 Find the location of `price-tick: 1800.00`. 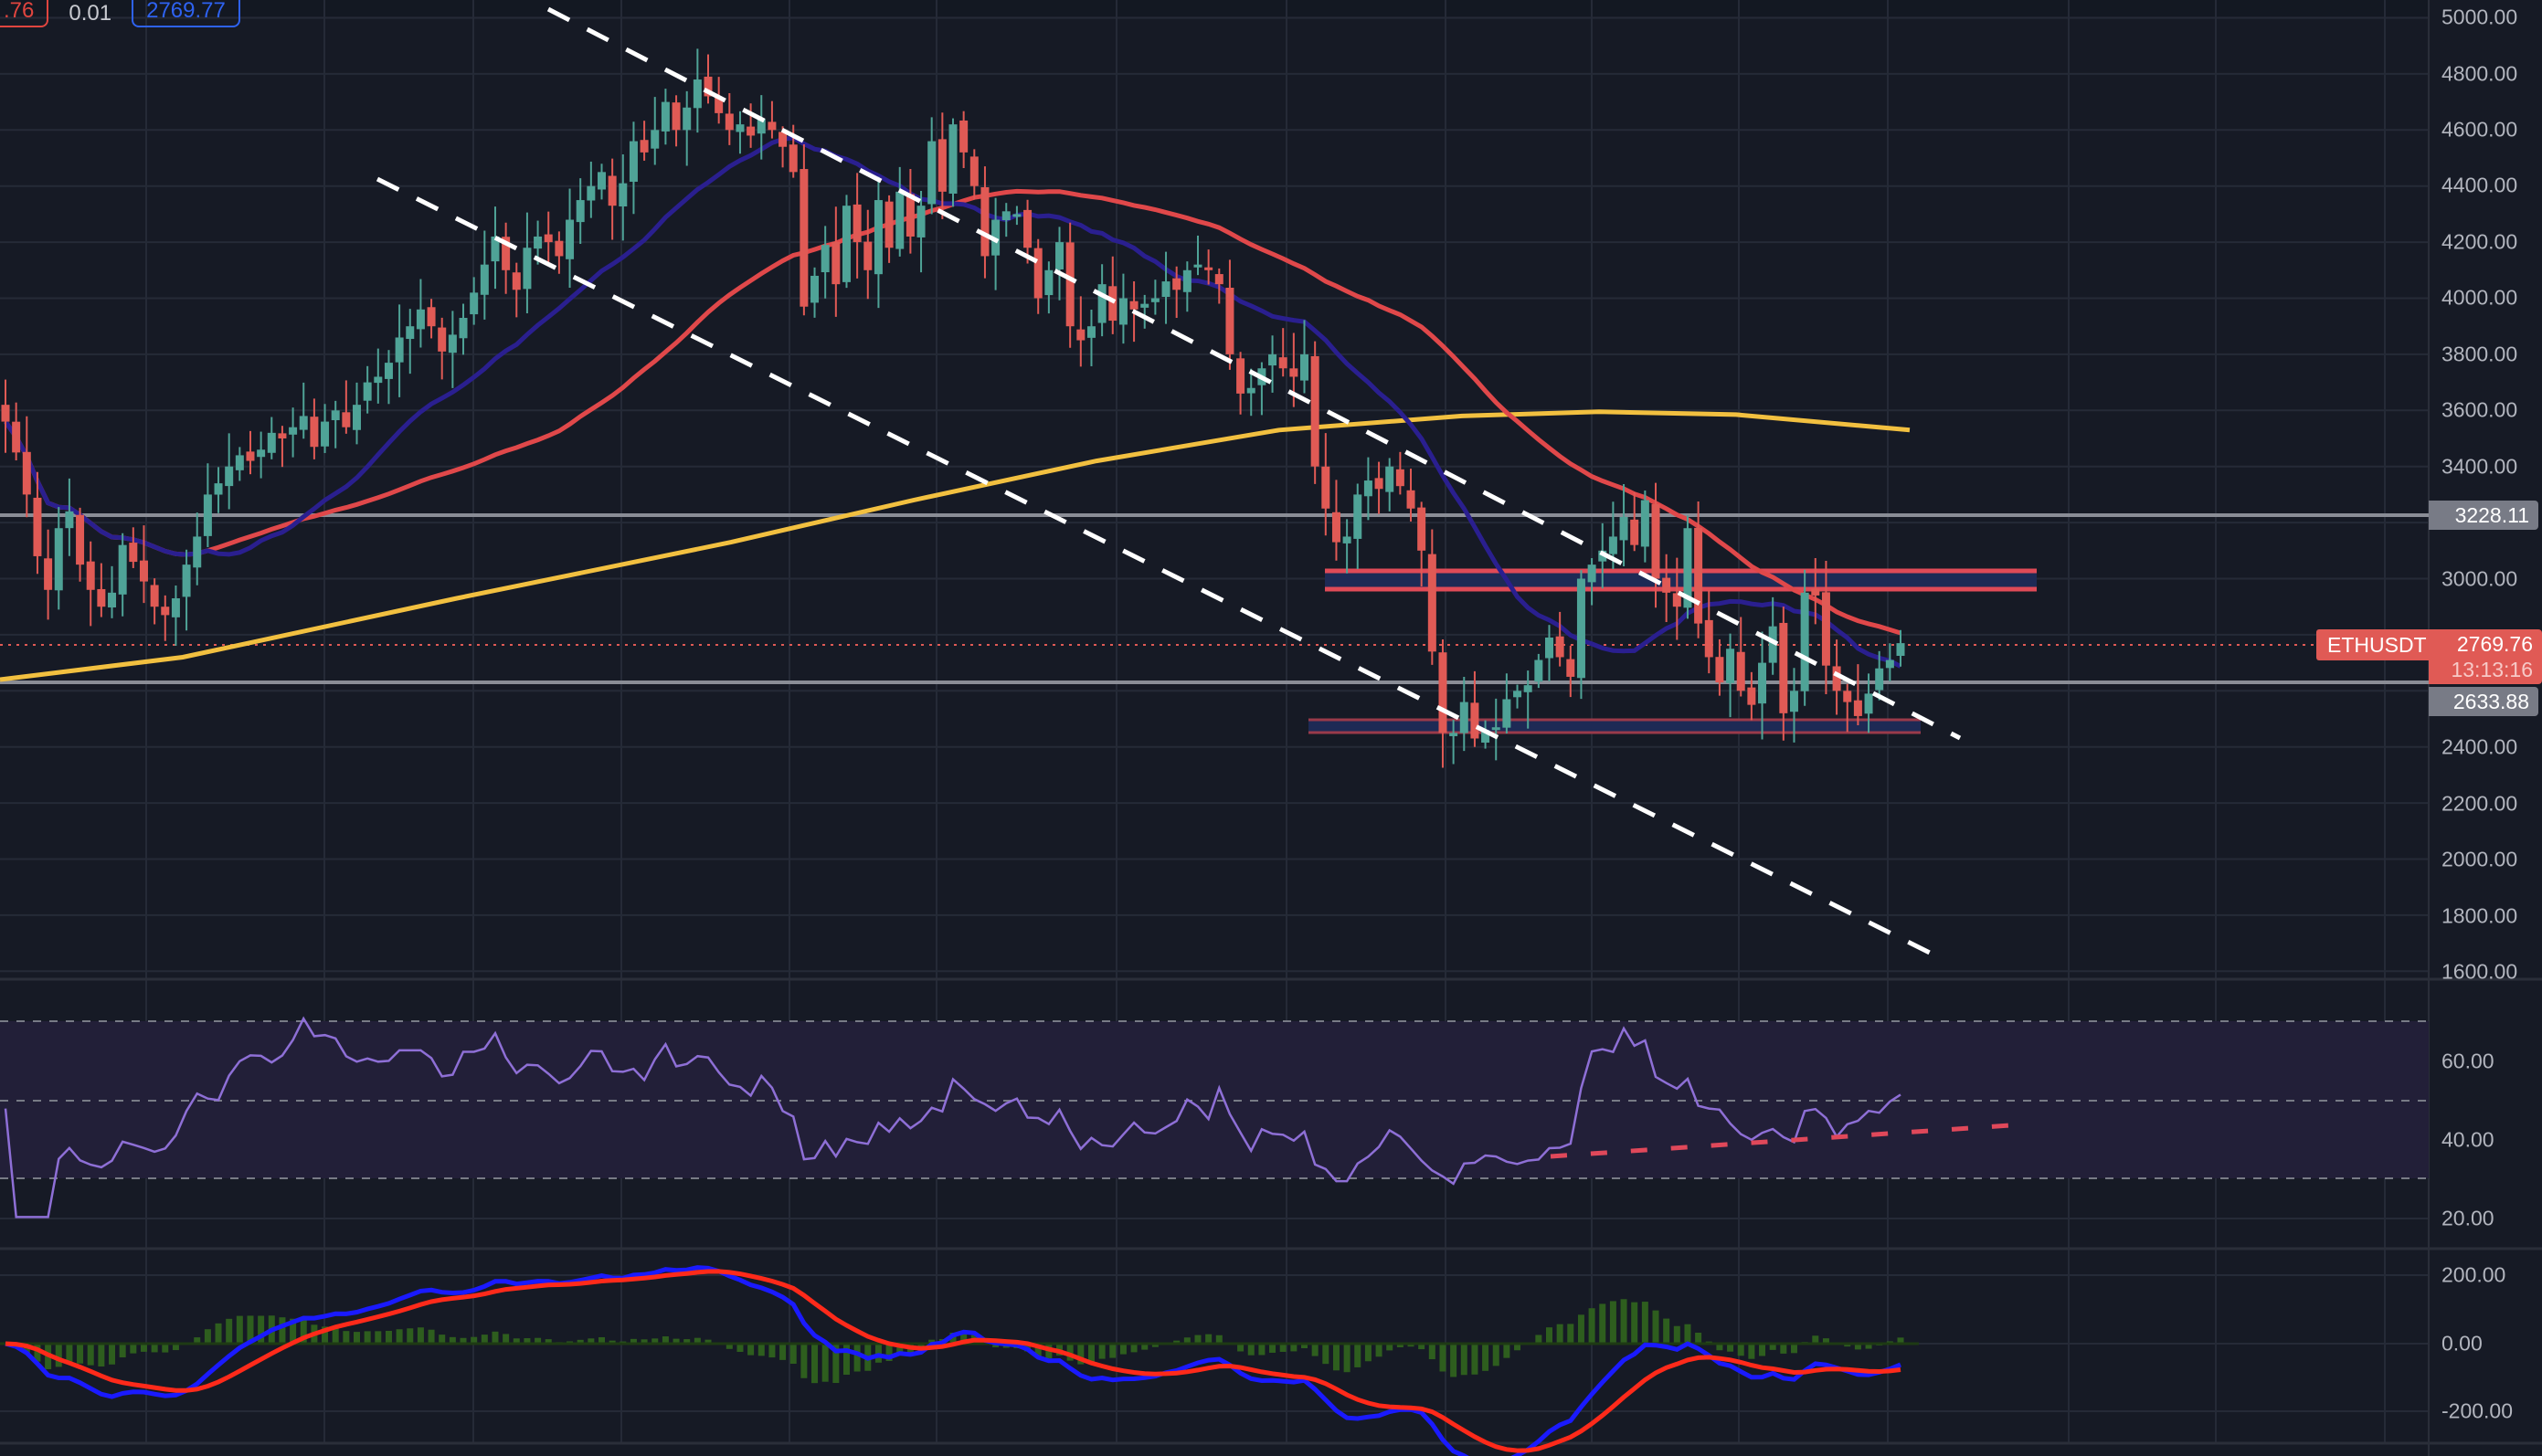

price-tick: 1800.00 is located at coordinates (2480, 916).